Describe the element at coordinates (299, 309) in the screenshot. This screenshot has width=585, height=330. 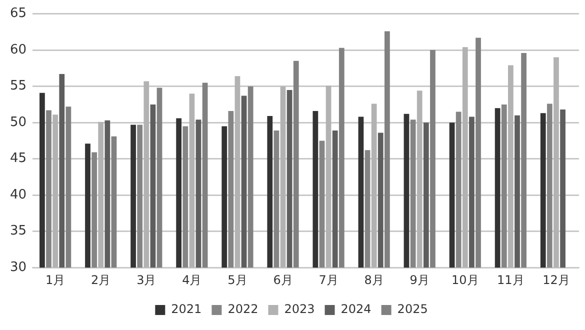
I see `legend-label: 2023` at that location.